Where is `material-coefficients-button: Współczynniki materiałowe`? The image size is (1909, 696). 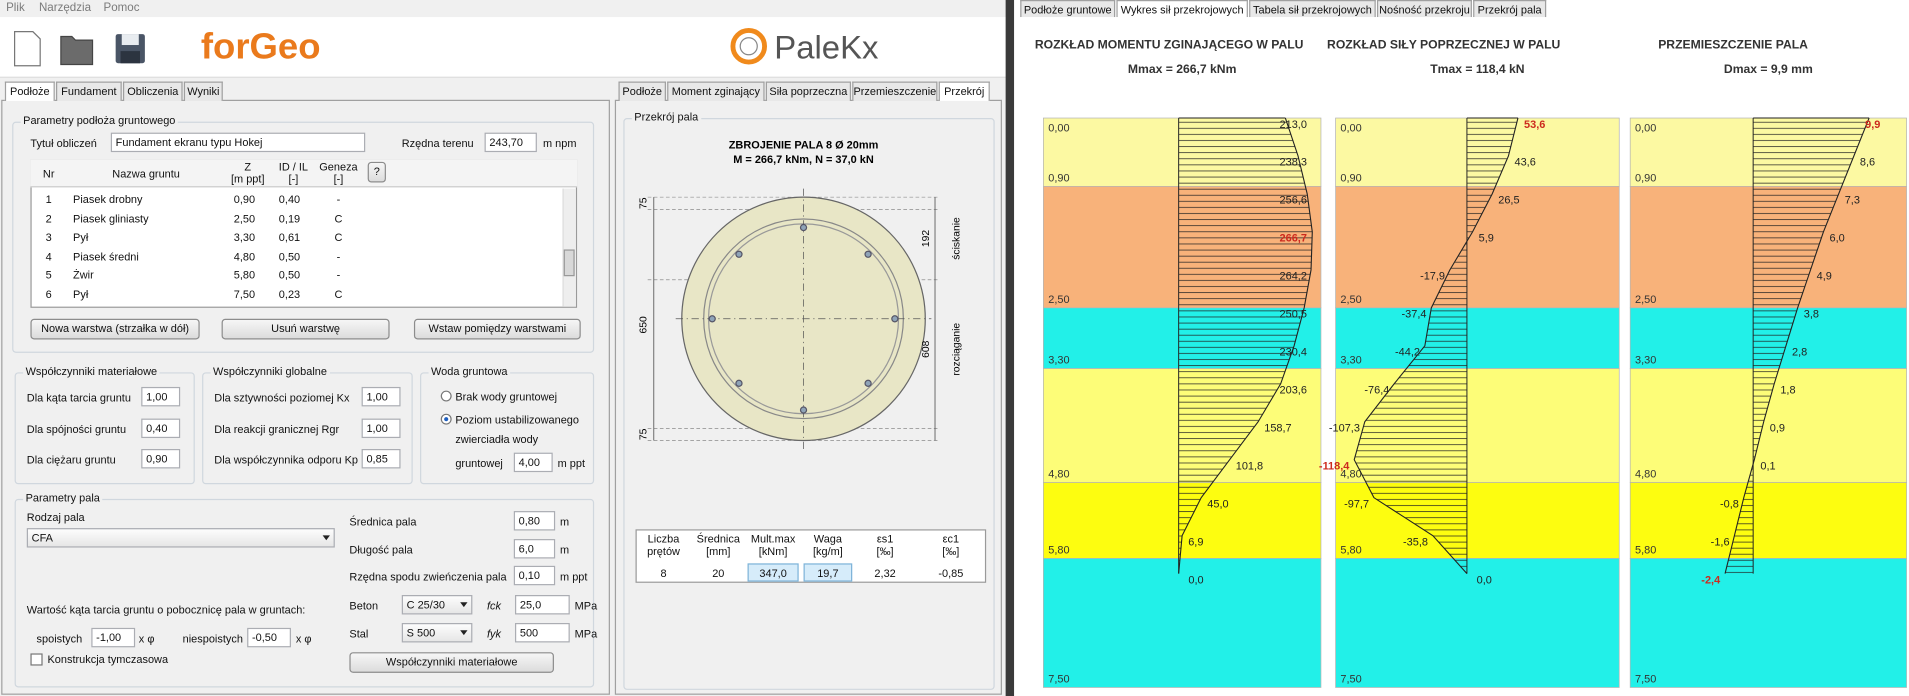 material-coefficients-button: Współczynniki materiałowe is located at coordinates (451, 662).